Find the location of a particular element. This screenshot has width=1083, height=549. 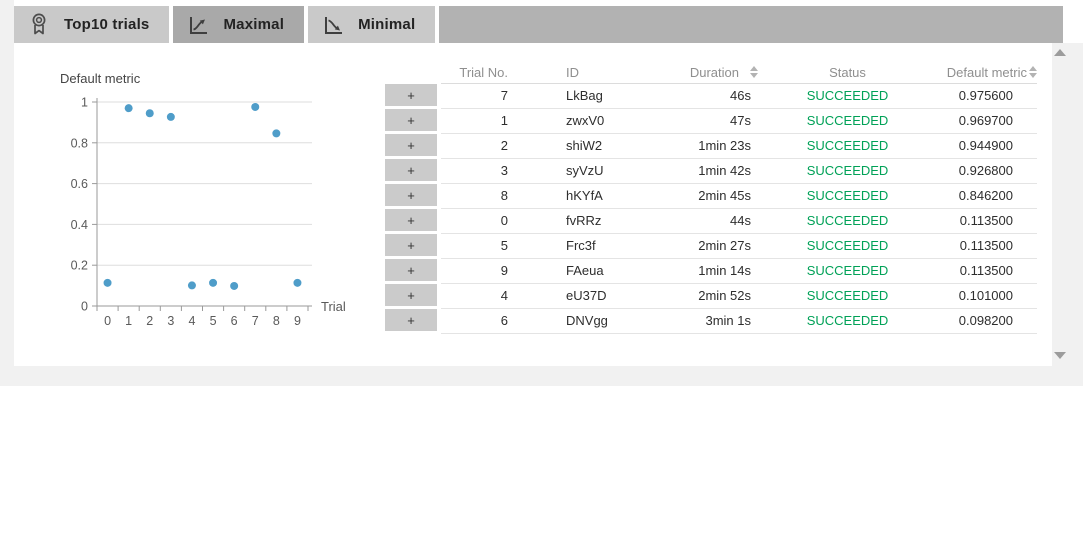

svg-text: 3 is located at coordinates (170, 321).